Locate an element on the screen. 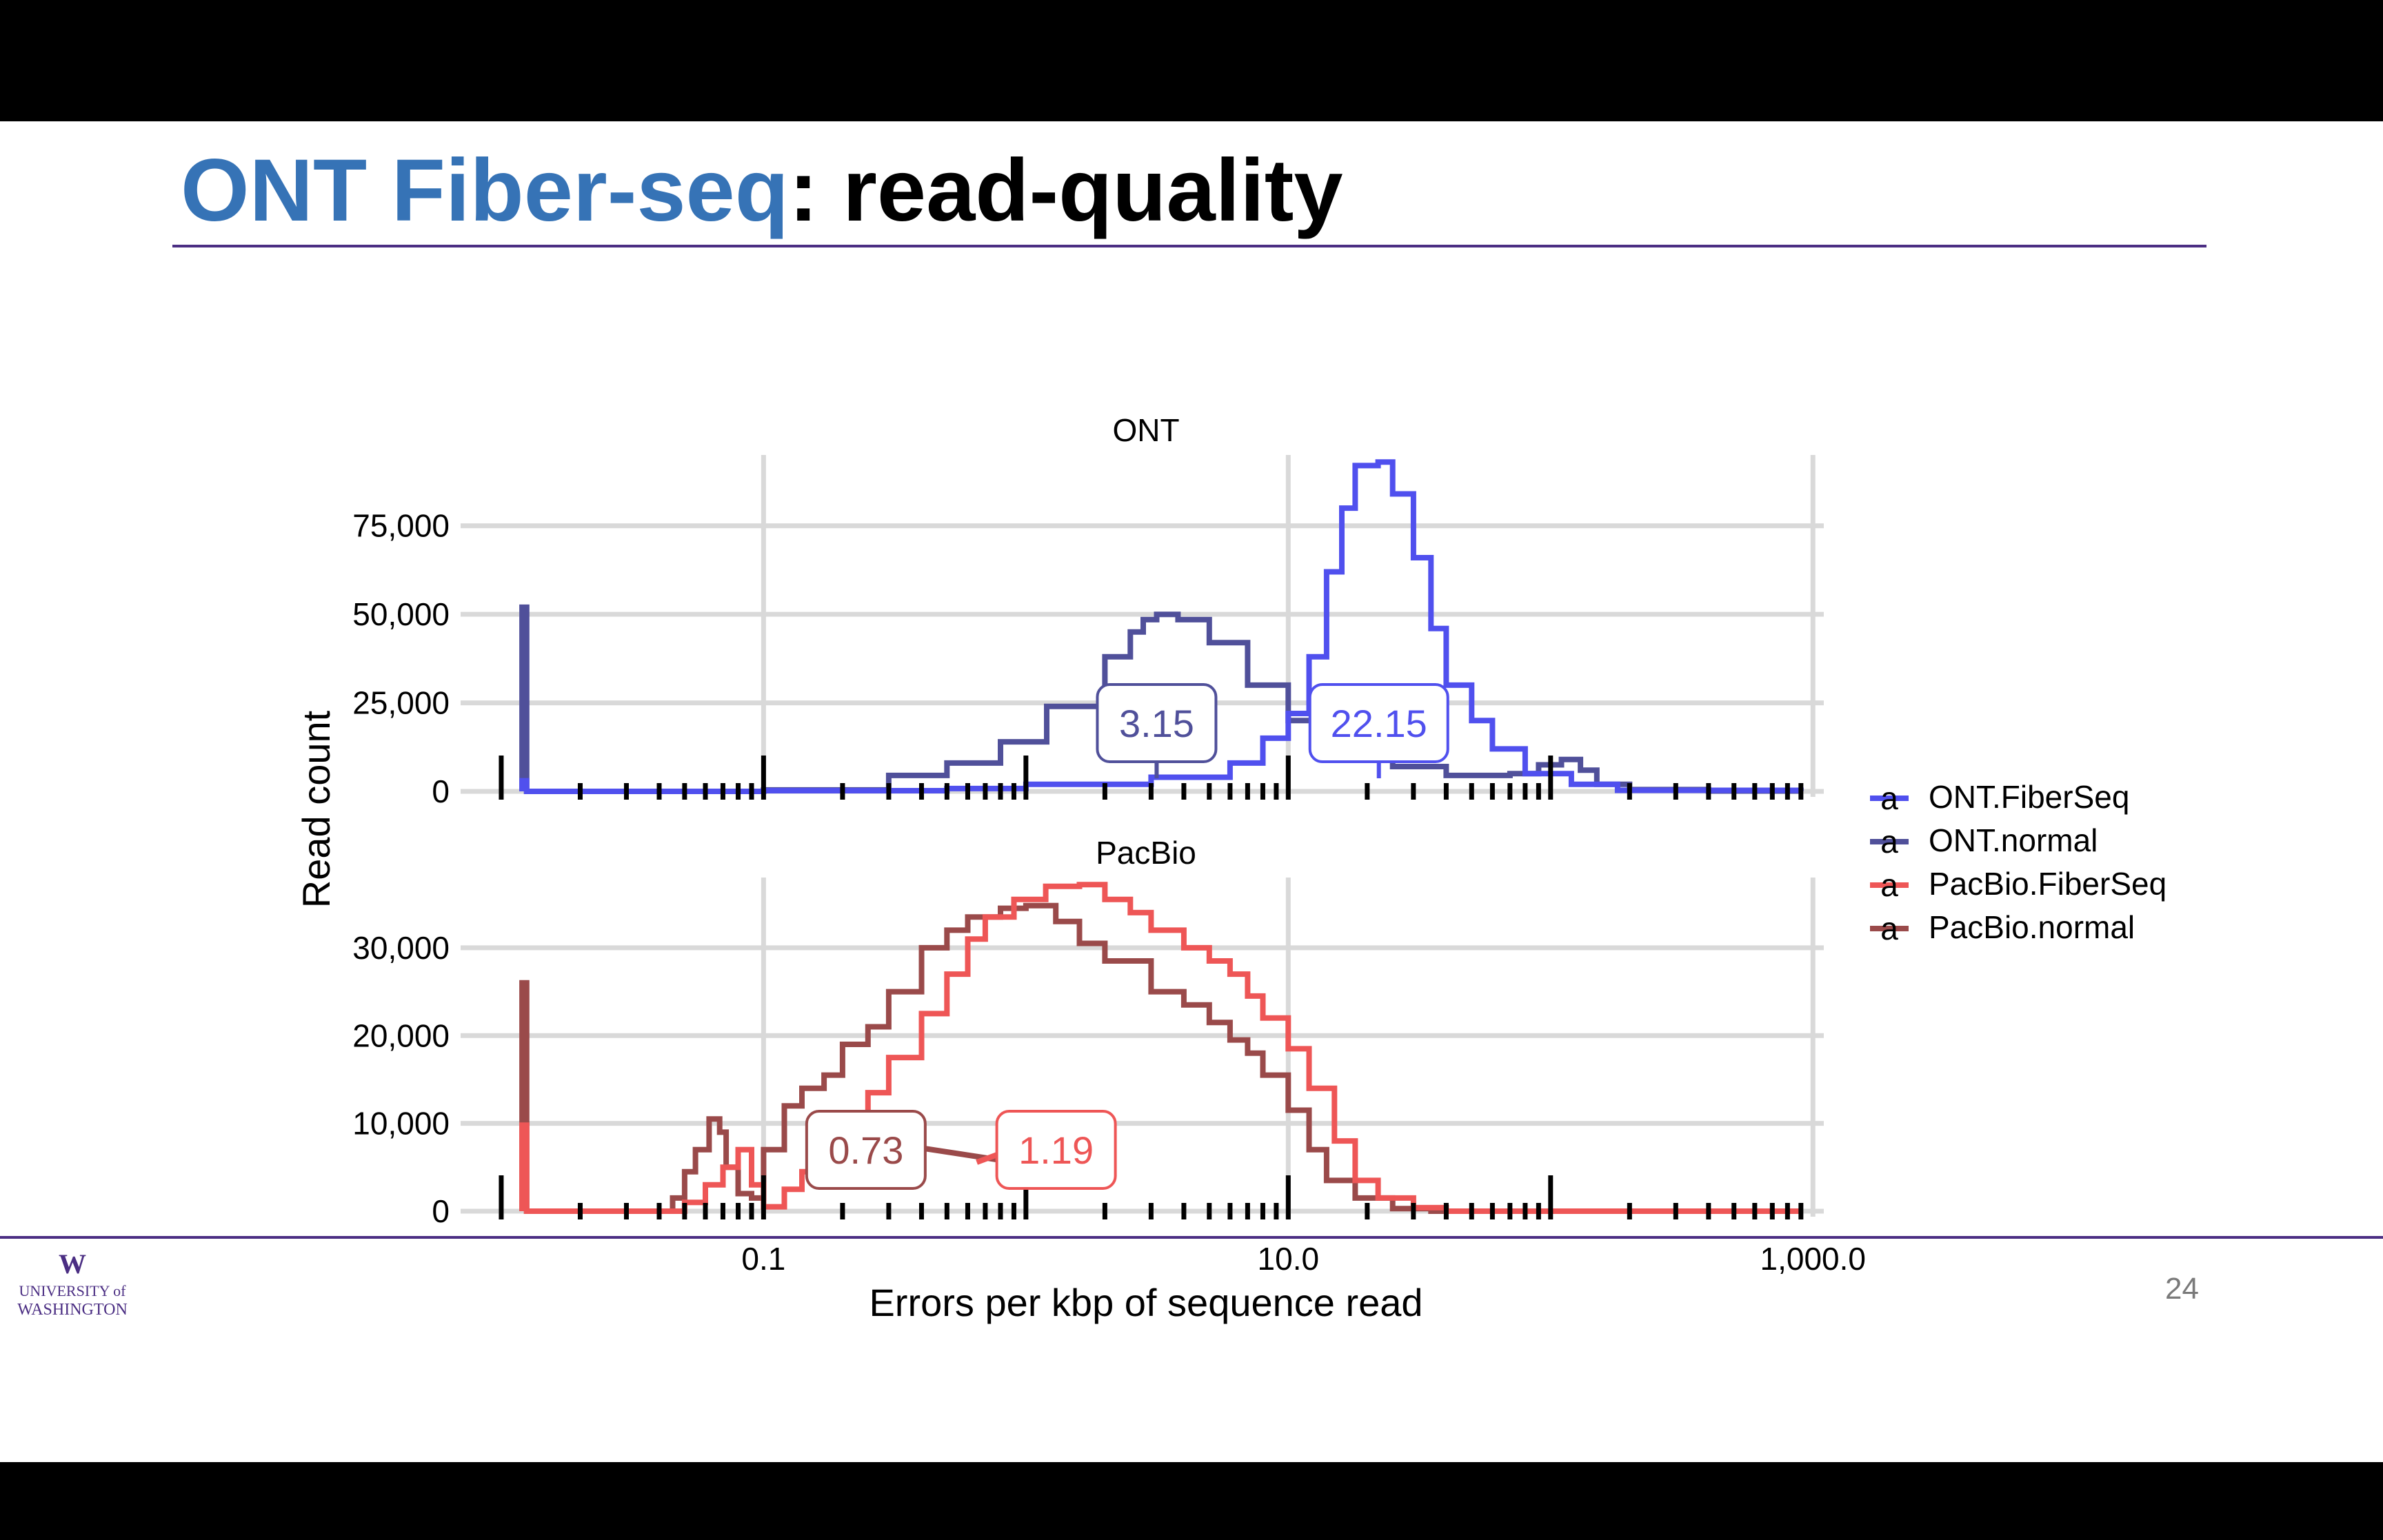 Image resolution: width=2383 pixels, height=1540 pixels. y-tick-label: 50,000 is located at coordinates (401, 614).